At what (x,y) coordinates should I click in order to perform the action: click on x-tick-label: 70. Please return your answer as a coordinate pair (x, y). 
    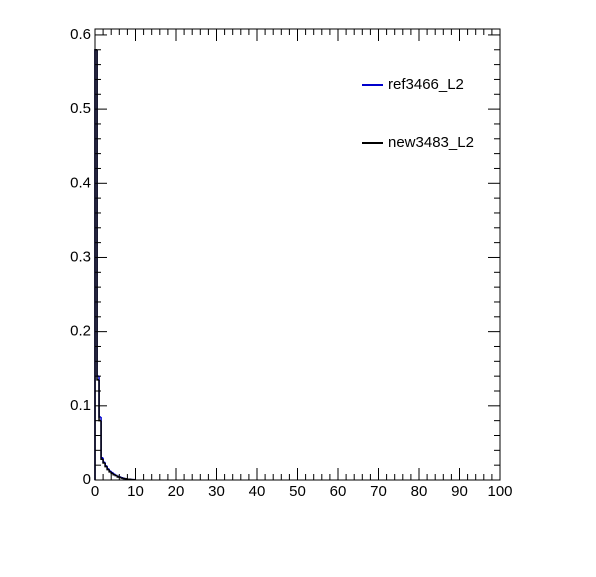
    Looking at the image, I should click on (378, 491).